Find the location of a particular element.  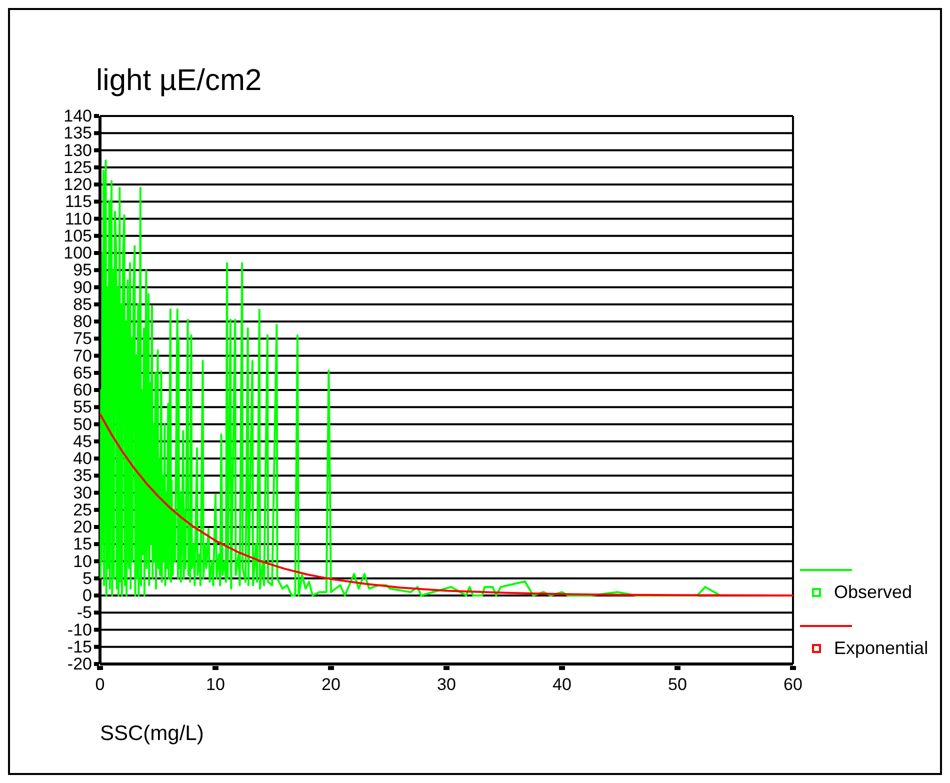

y-tick-label: -20 is located at coordinates (79, 664).